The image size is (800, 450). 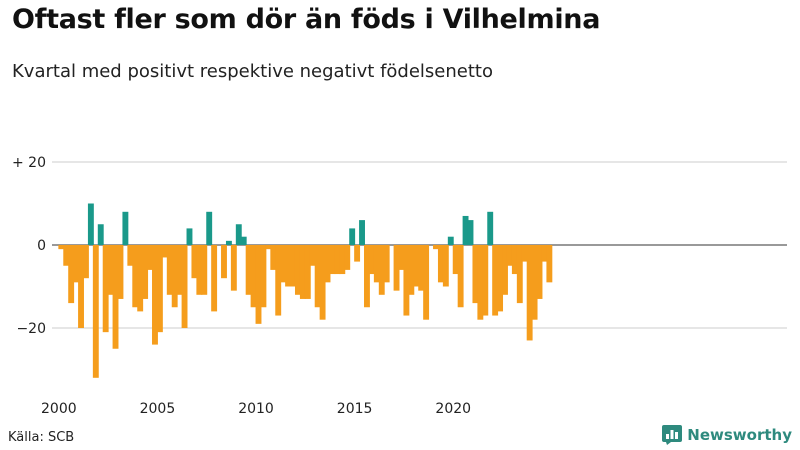 I want to click on brand-name: Newsworthy, so click(x=739, y=435).